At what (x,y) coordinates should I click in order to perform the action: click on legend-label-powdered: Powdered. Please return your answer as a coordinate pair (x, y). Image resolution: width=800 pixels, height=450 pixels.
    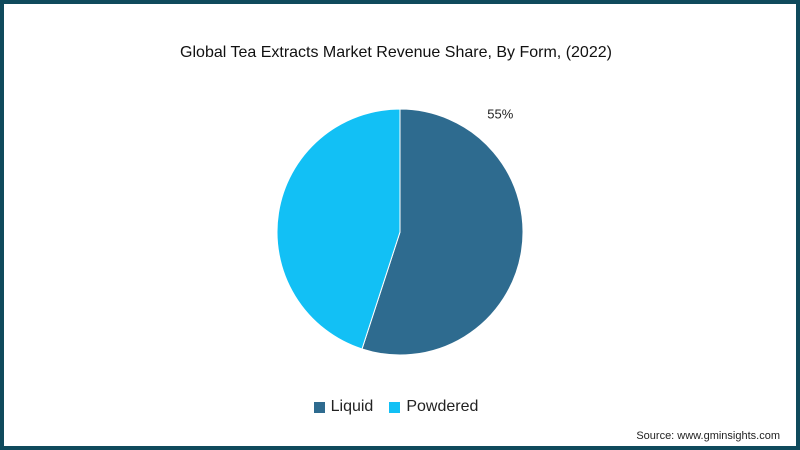
    Looking at the image, I should click on (442, 406).